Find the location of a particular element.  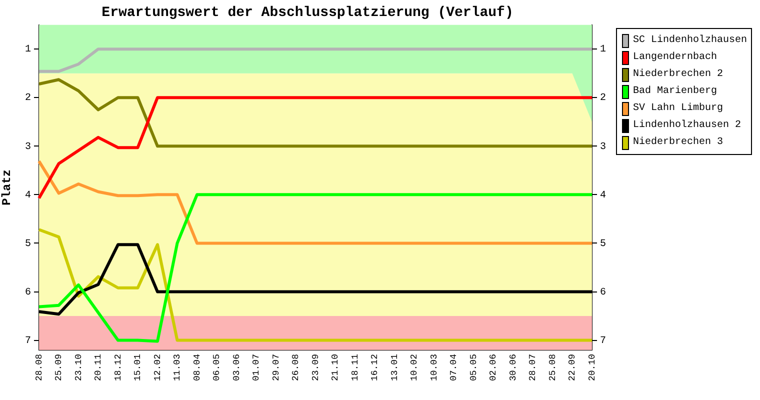

y2-tick-label: 2 is located at coordinates (603, 98).